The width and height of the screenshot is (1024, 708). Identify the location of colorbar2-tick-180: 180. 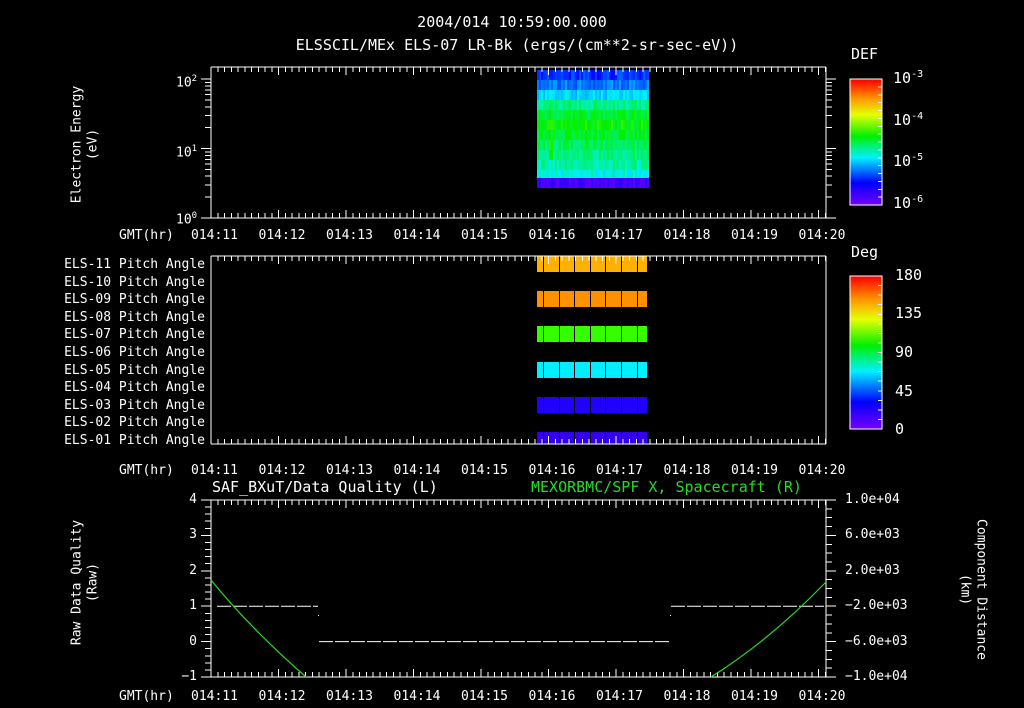
(909, 275).